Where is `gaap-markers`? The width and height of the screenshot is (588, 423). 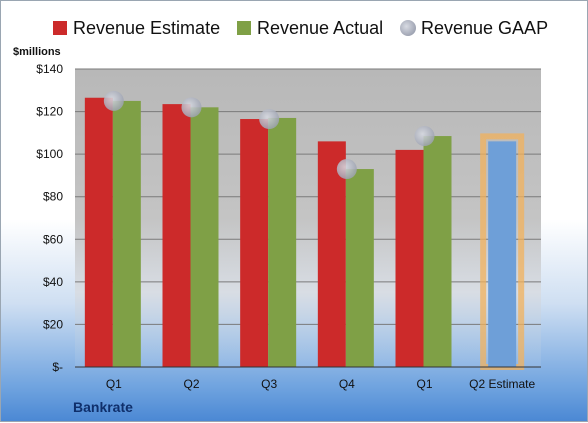
gaap-markers is located at coordinates (269, 135).